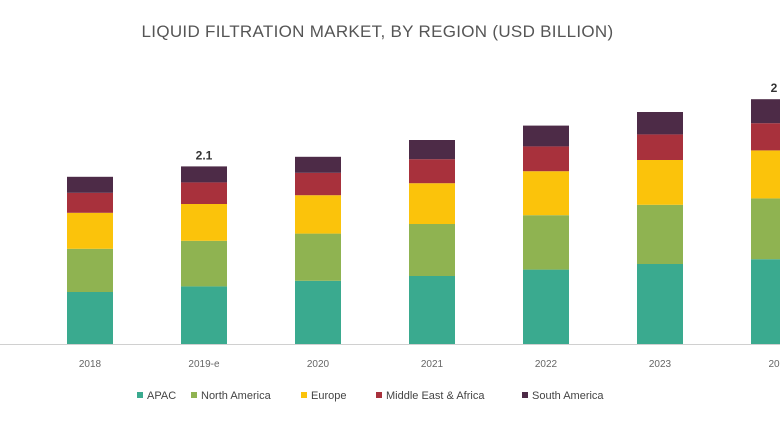 This screenshot has width=780, height=440. I want to click on bar-segment-apac-2024, so click(765, 301).